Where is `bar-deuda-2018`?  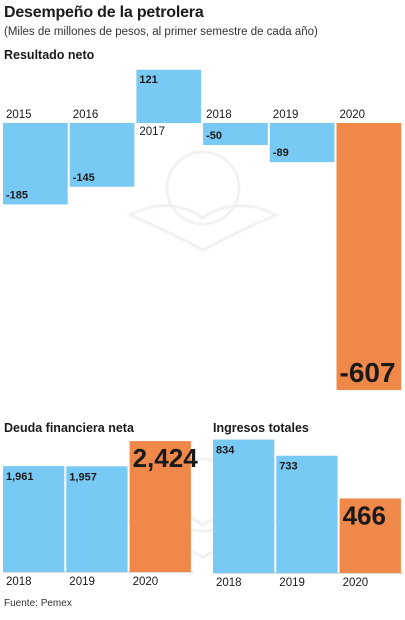
bar-deuda-2018 is located at coordinates (34, 519).